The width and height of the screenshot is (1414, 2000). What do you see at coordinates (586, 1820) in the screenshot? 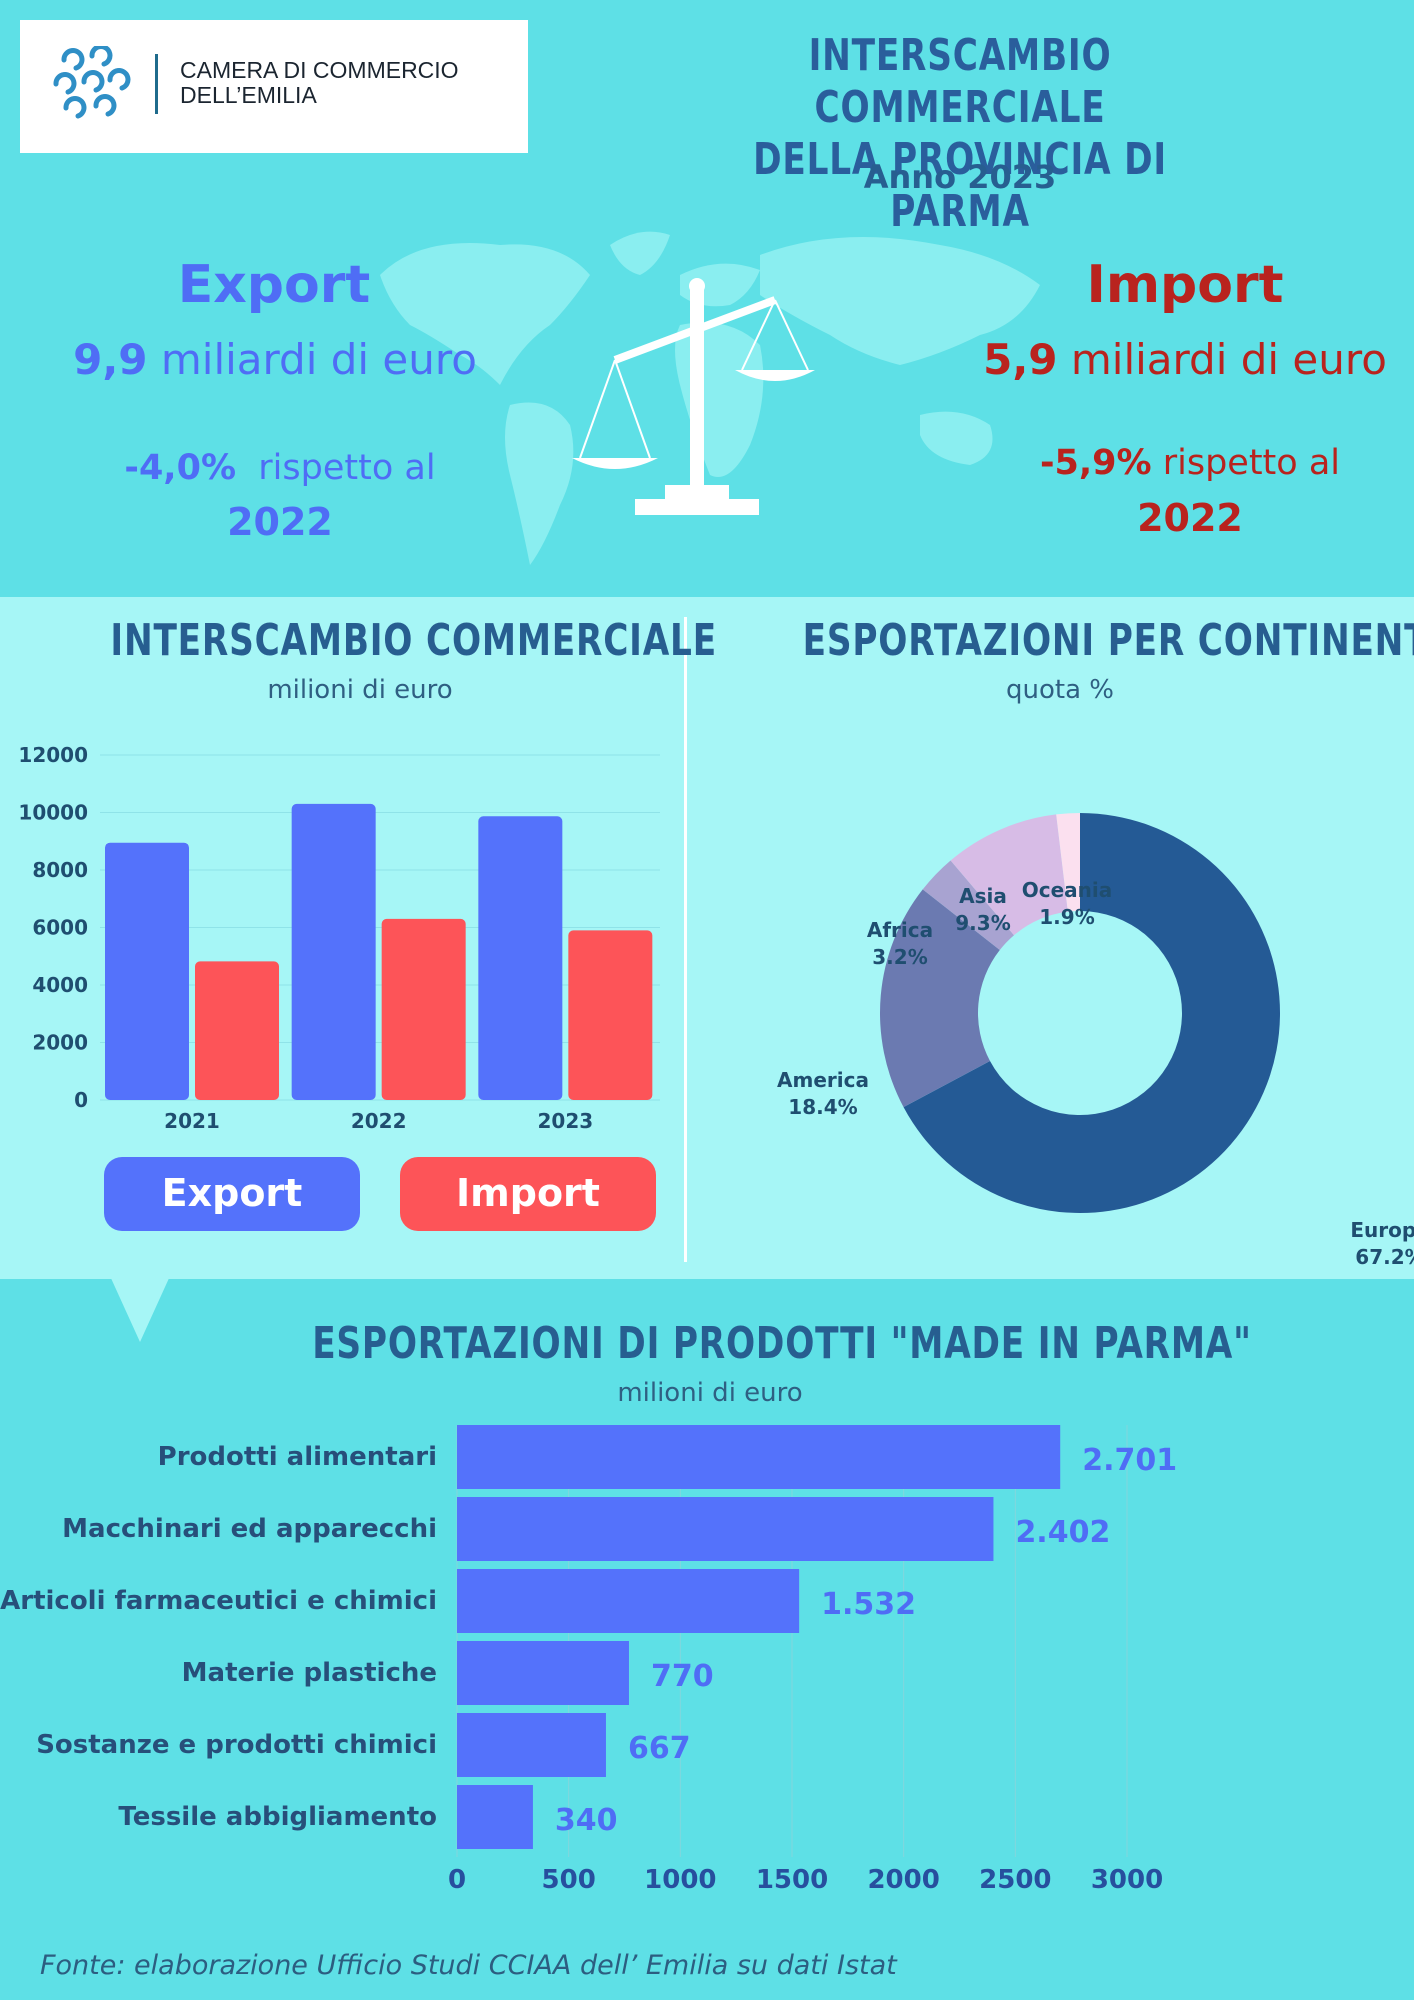
I see `value-label: 340` at bounding box center [586, 1820].